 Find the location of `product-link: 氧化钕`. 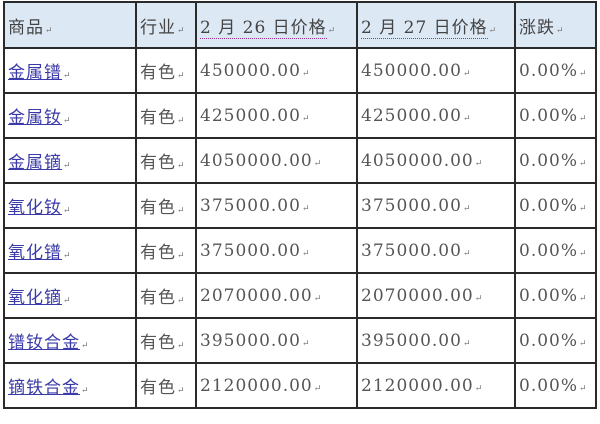

product-link: 氧化钕 is located at coordinates (35, 208).